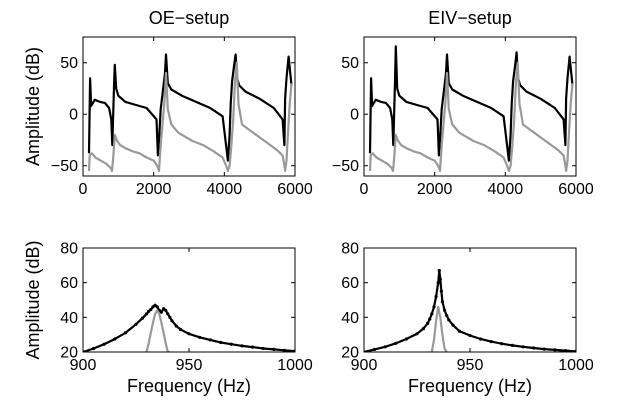 This screenshot has width=618, height=408. What do you see at coordinates (189, 18) in the screenshot?
I see `chart-title: OE−setup` at bounding box center [189, 18].